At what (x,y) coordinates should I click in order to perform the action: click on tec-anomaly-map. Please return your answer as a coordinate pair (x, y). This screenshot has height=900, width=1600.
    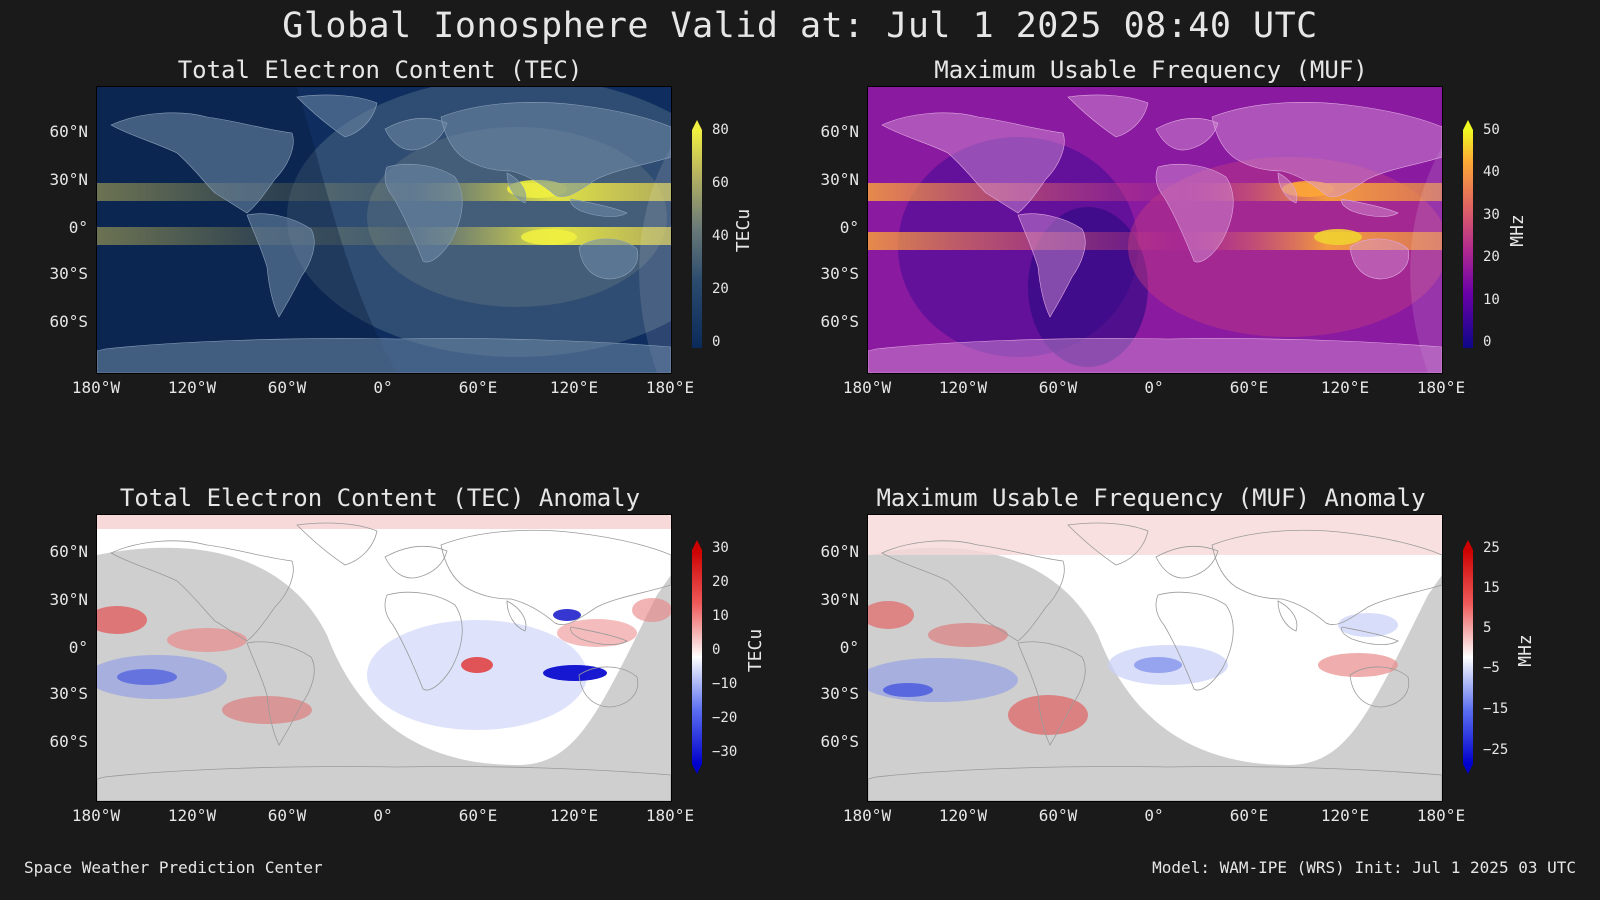
    Looking at the image, I should click on (384, 658).